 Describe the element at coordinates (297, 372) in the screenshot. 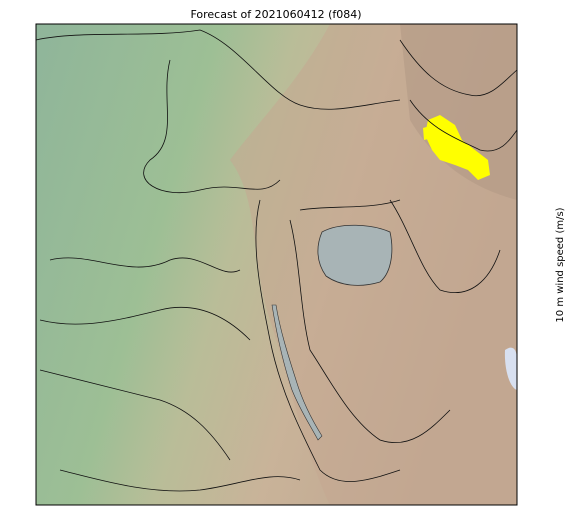

I see `lake-tanganyika` at that location.